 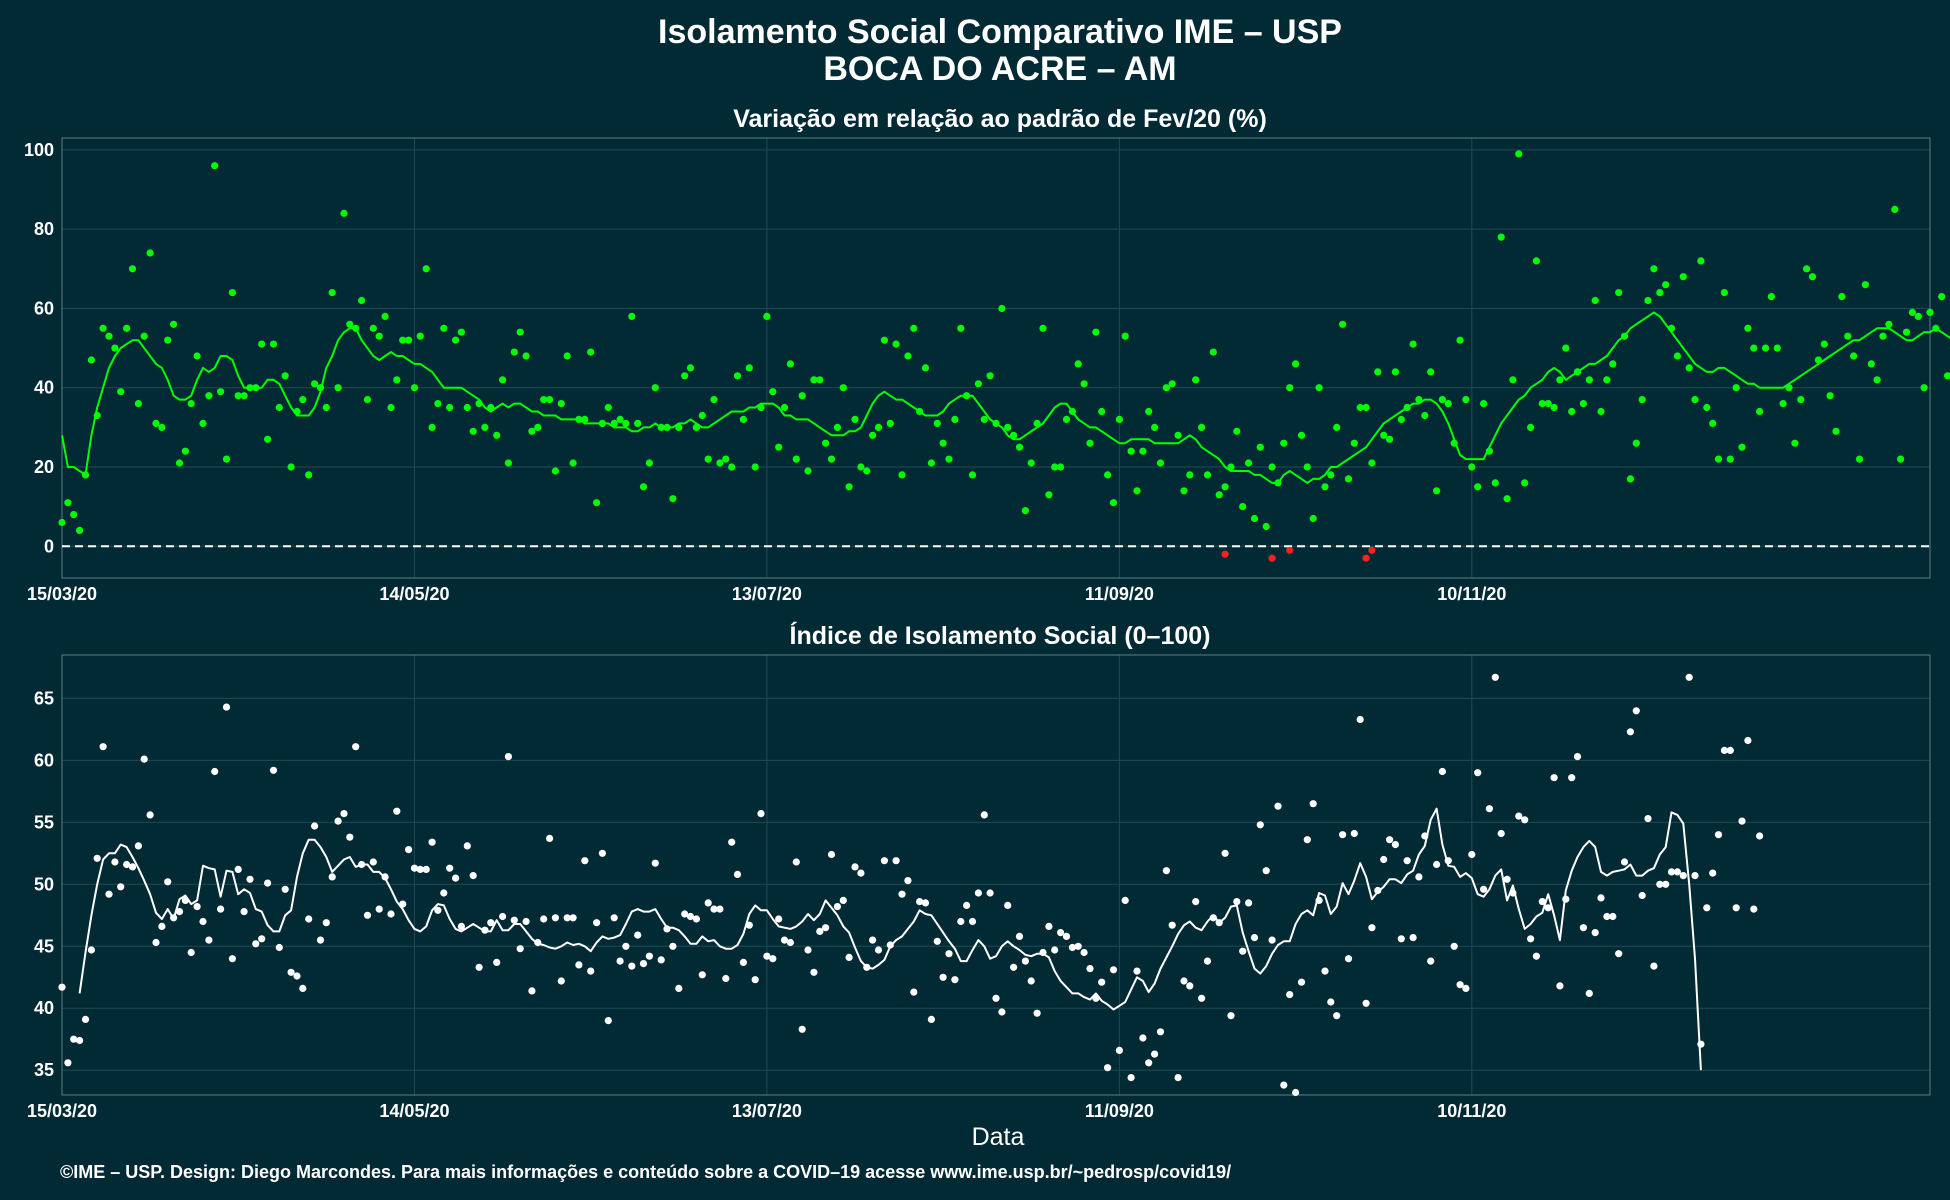 I want to click on p1-y-tick-label: 20, so click(x=44, y=467).